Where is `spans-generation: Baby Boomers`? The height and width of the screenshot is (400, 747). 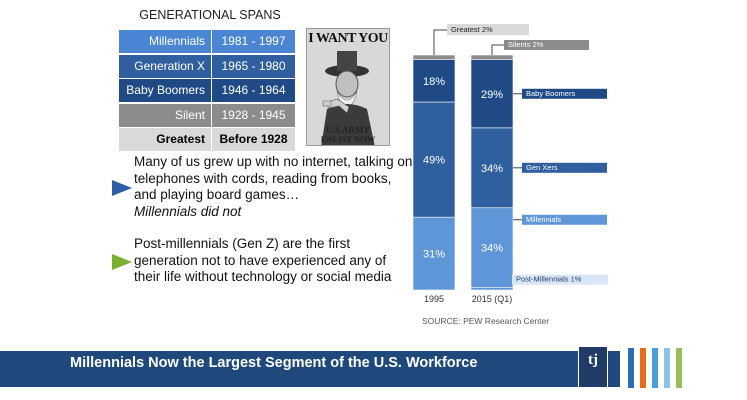 spans-generation: Baby Boomers is located at coordinates (165, 90).